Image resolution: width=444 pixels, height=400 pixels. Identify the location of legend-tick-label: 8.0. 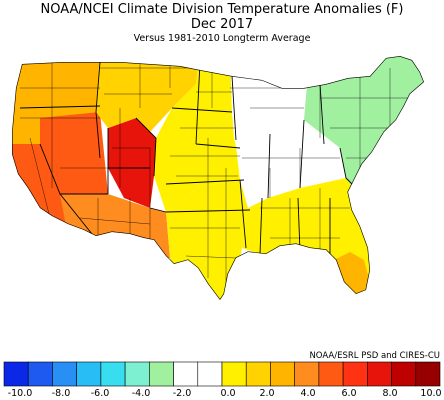
(390, 393).